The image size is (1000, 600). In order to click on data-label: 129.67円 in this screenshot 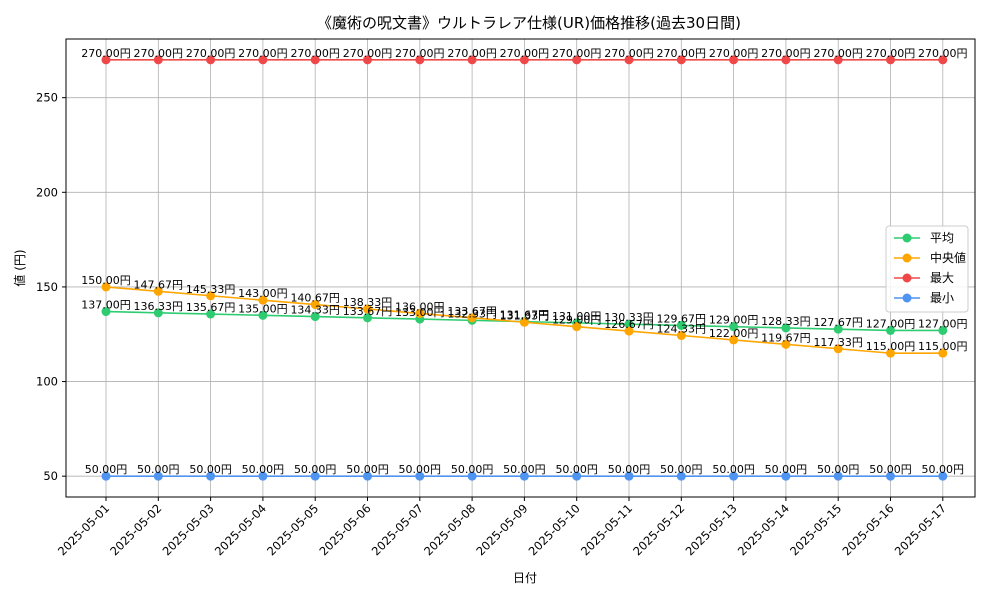, I will do `click(682, 318)`.